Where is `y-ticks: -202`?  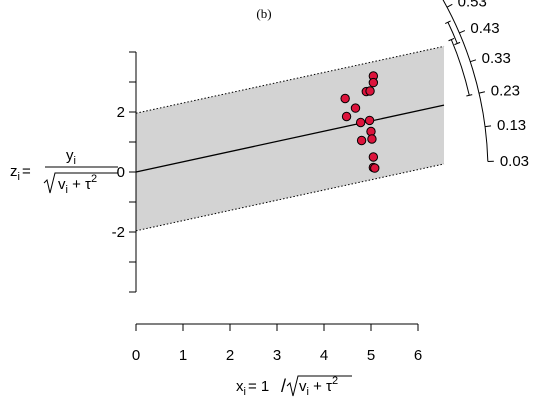
y-ticks: -202 is located at coordinates (124, 172).